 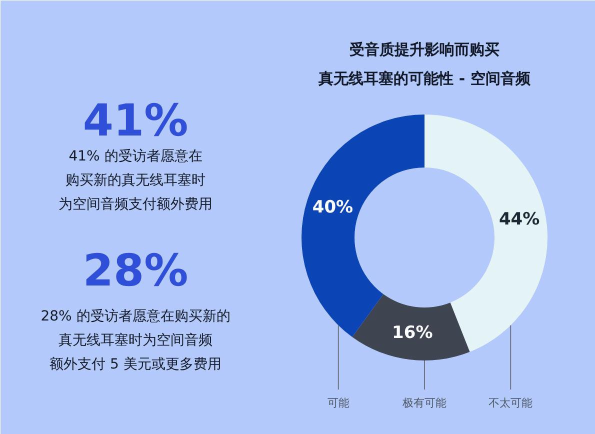 What do you see at coordinates (135, 121) in the screenshot?
I see `text: 41%` at bounding box center [135, 121].